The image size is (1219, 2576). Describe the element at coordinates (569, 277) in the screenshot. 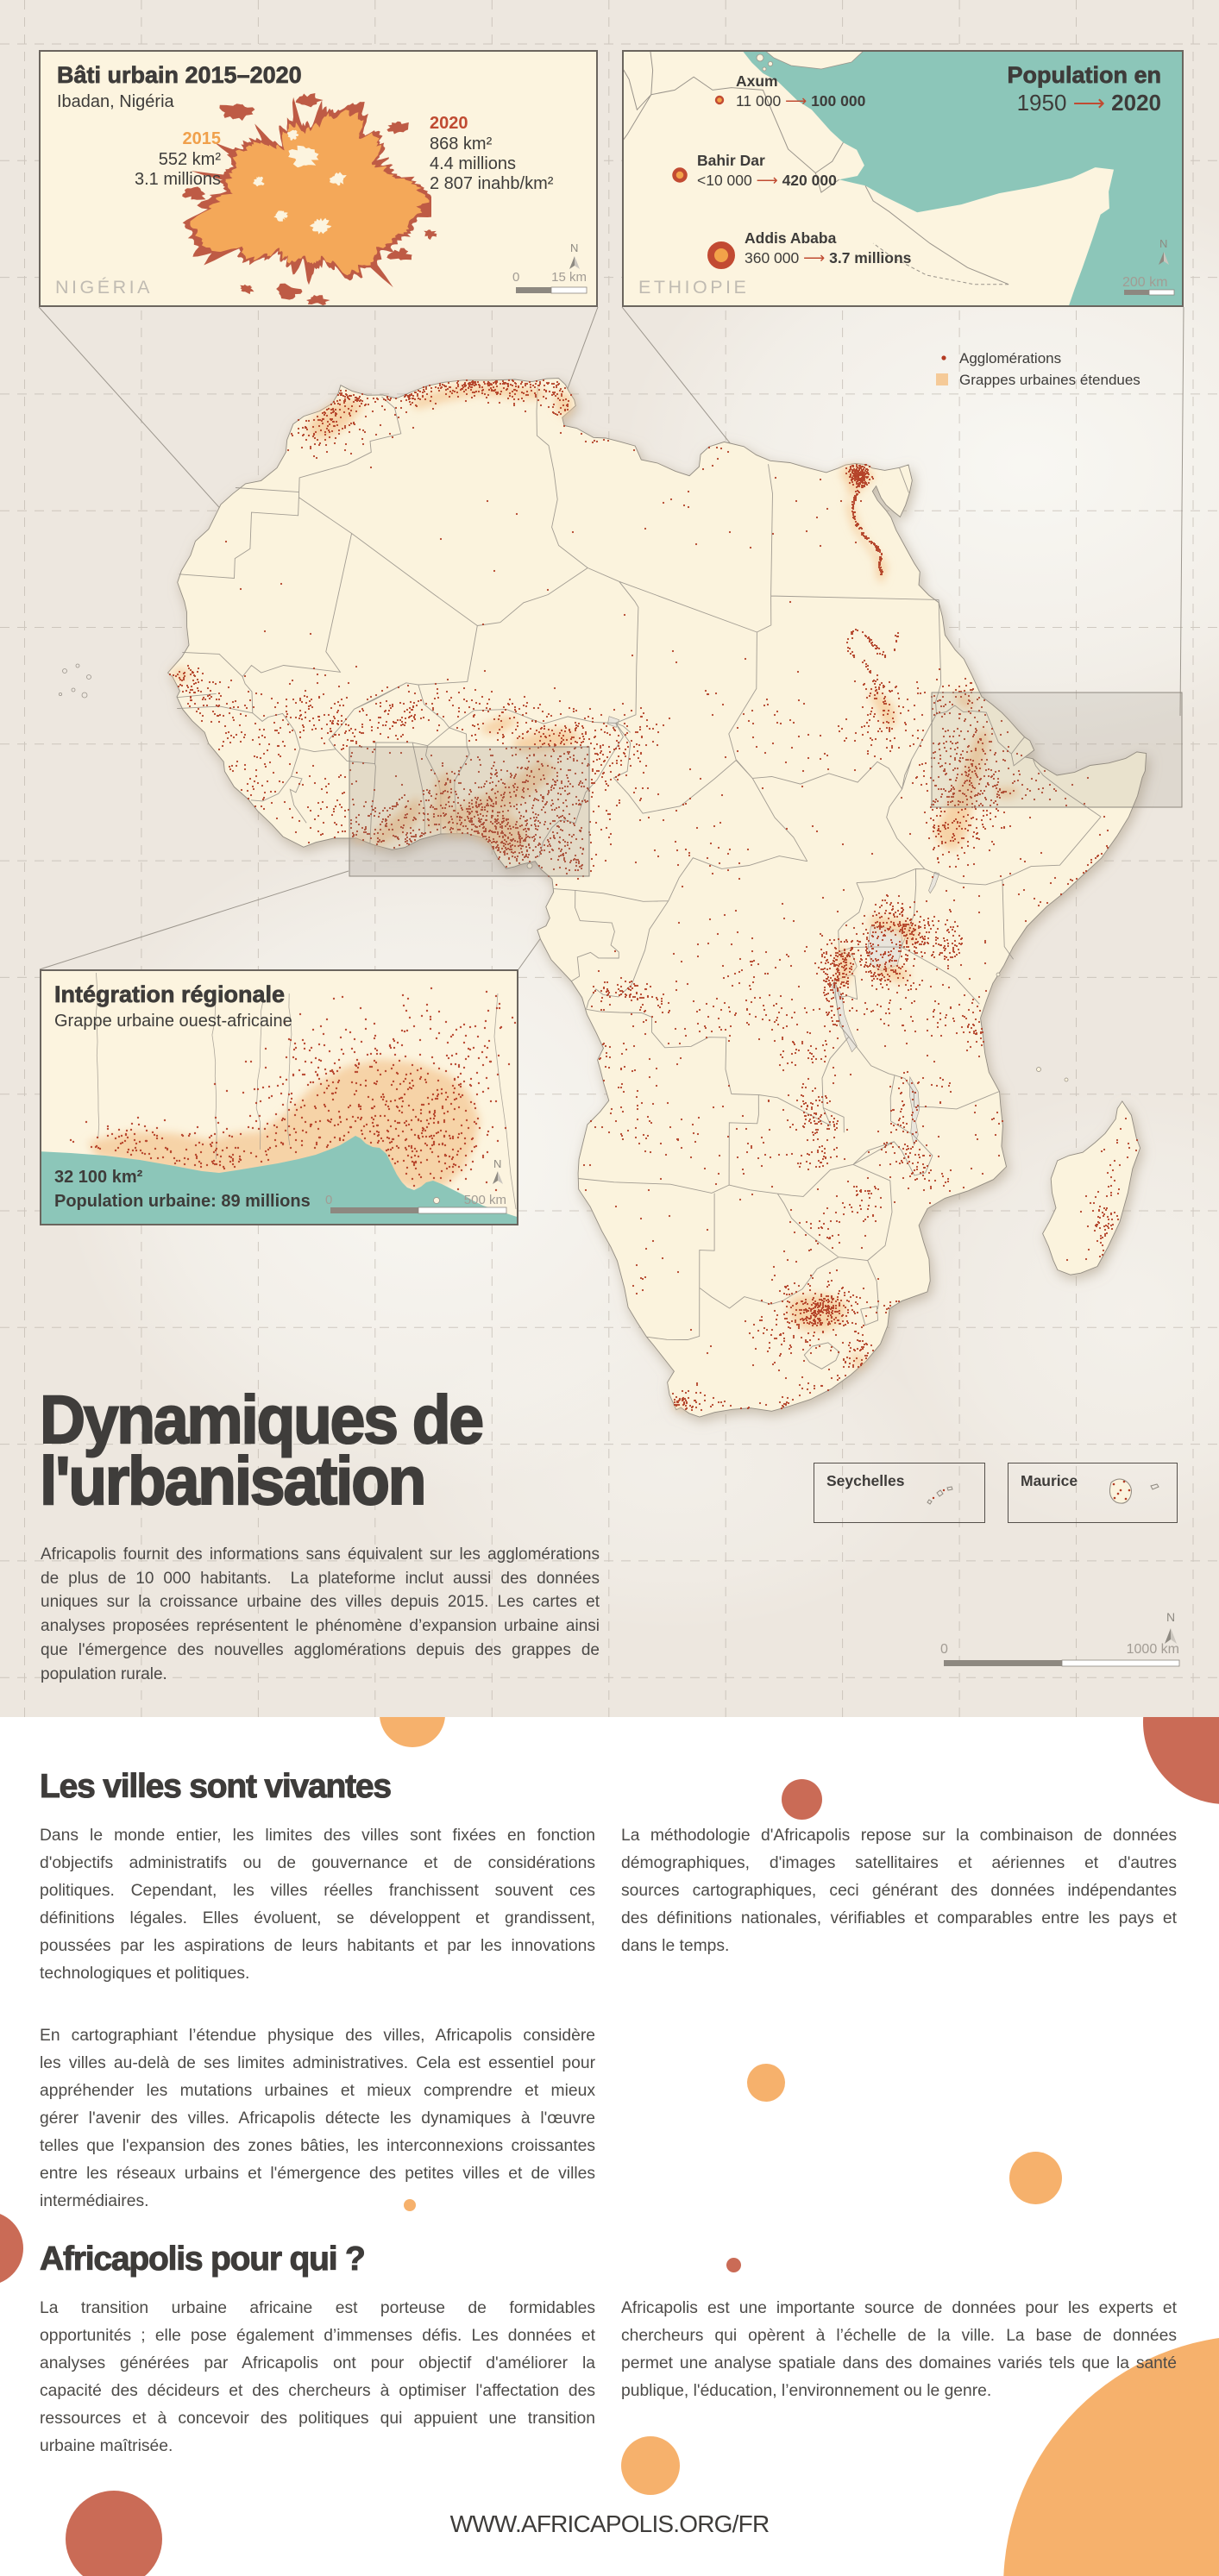

I see `svg-text: 15 km` at that location.